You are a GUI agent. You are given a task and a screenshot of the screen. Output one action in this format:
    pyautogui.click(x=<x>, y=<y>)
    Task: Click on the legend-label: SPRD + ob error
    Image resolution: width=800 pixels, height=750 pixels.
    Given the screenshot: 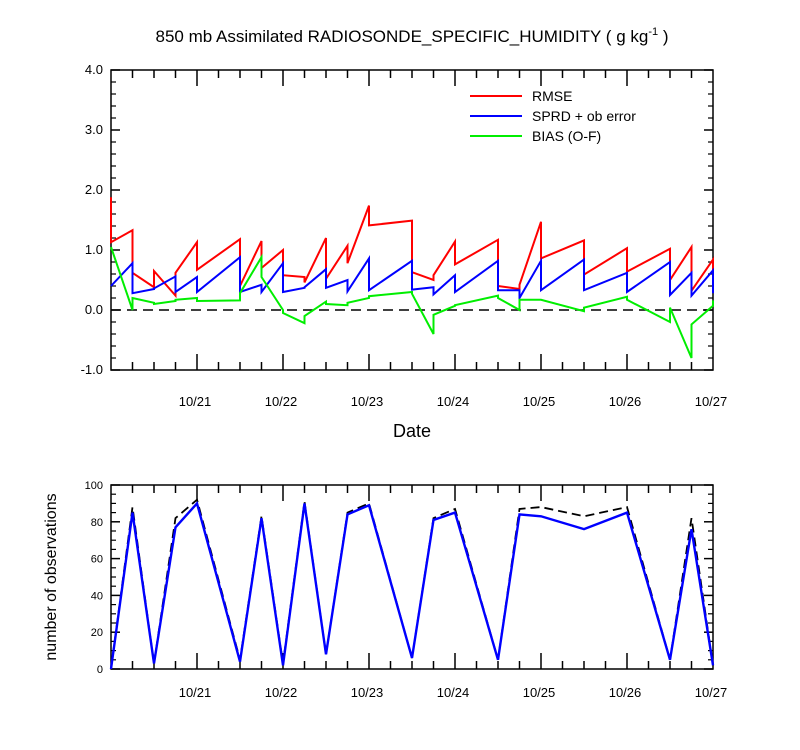 What is the action you would take?
    pyautogui.click(x=584, y=116)
    